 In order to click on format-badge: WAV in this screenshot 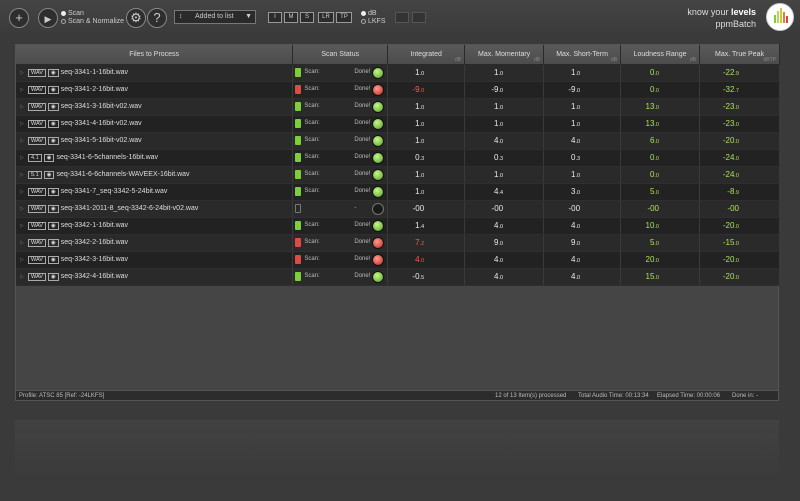, I will do `click(37, 72)`.